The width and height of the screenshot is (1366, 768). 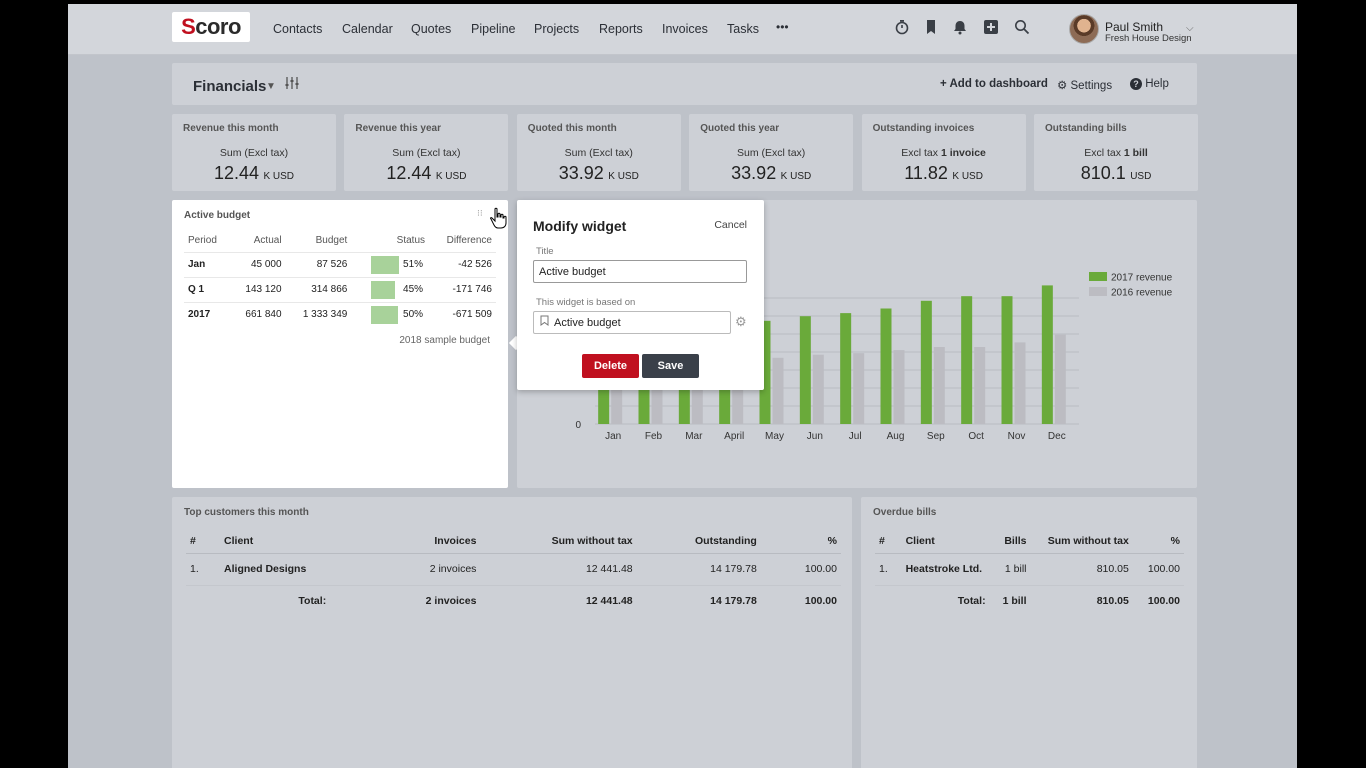 What do you see at coordinates (1142, 278) in the screenshot?
I see `legend-label: 2017 revenue` at bounding box center [1142, 278].